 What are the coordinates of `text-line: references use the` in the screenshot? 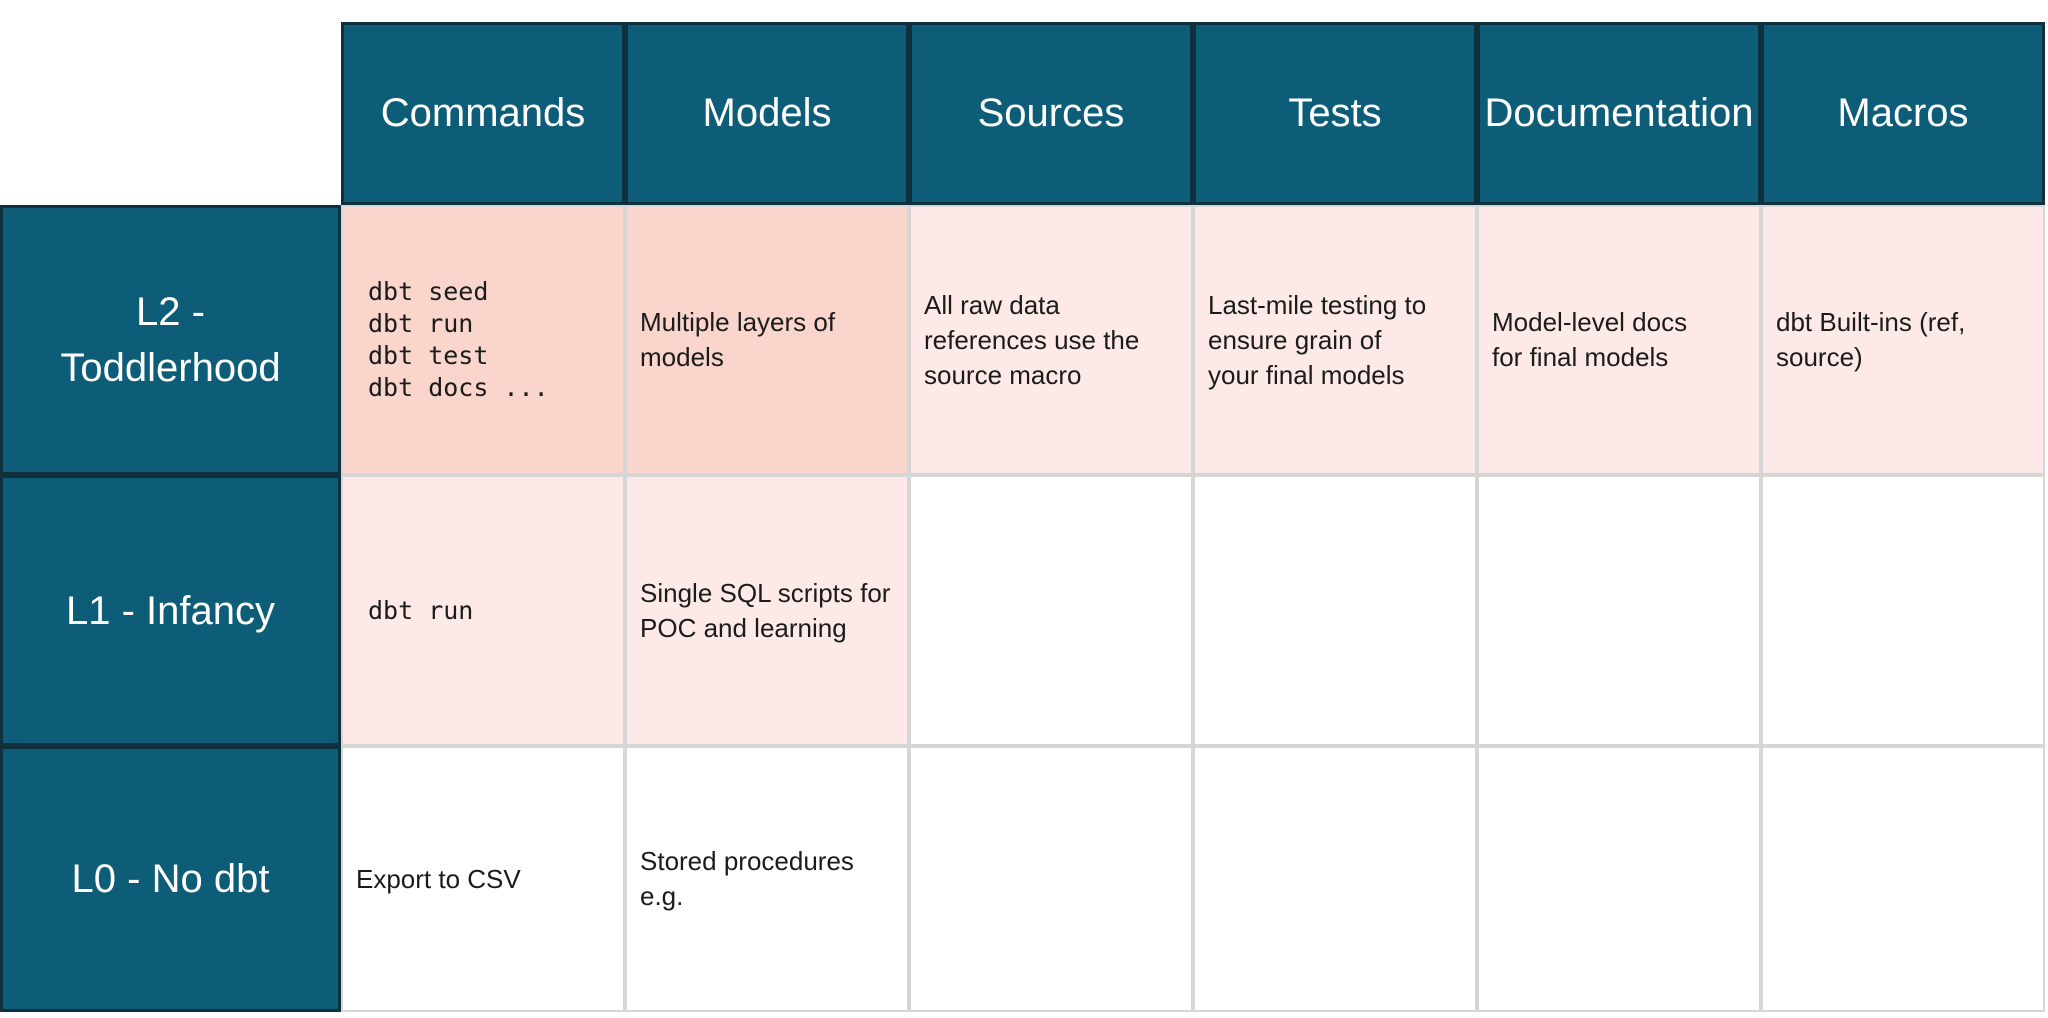 It's located at (1032, 339).